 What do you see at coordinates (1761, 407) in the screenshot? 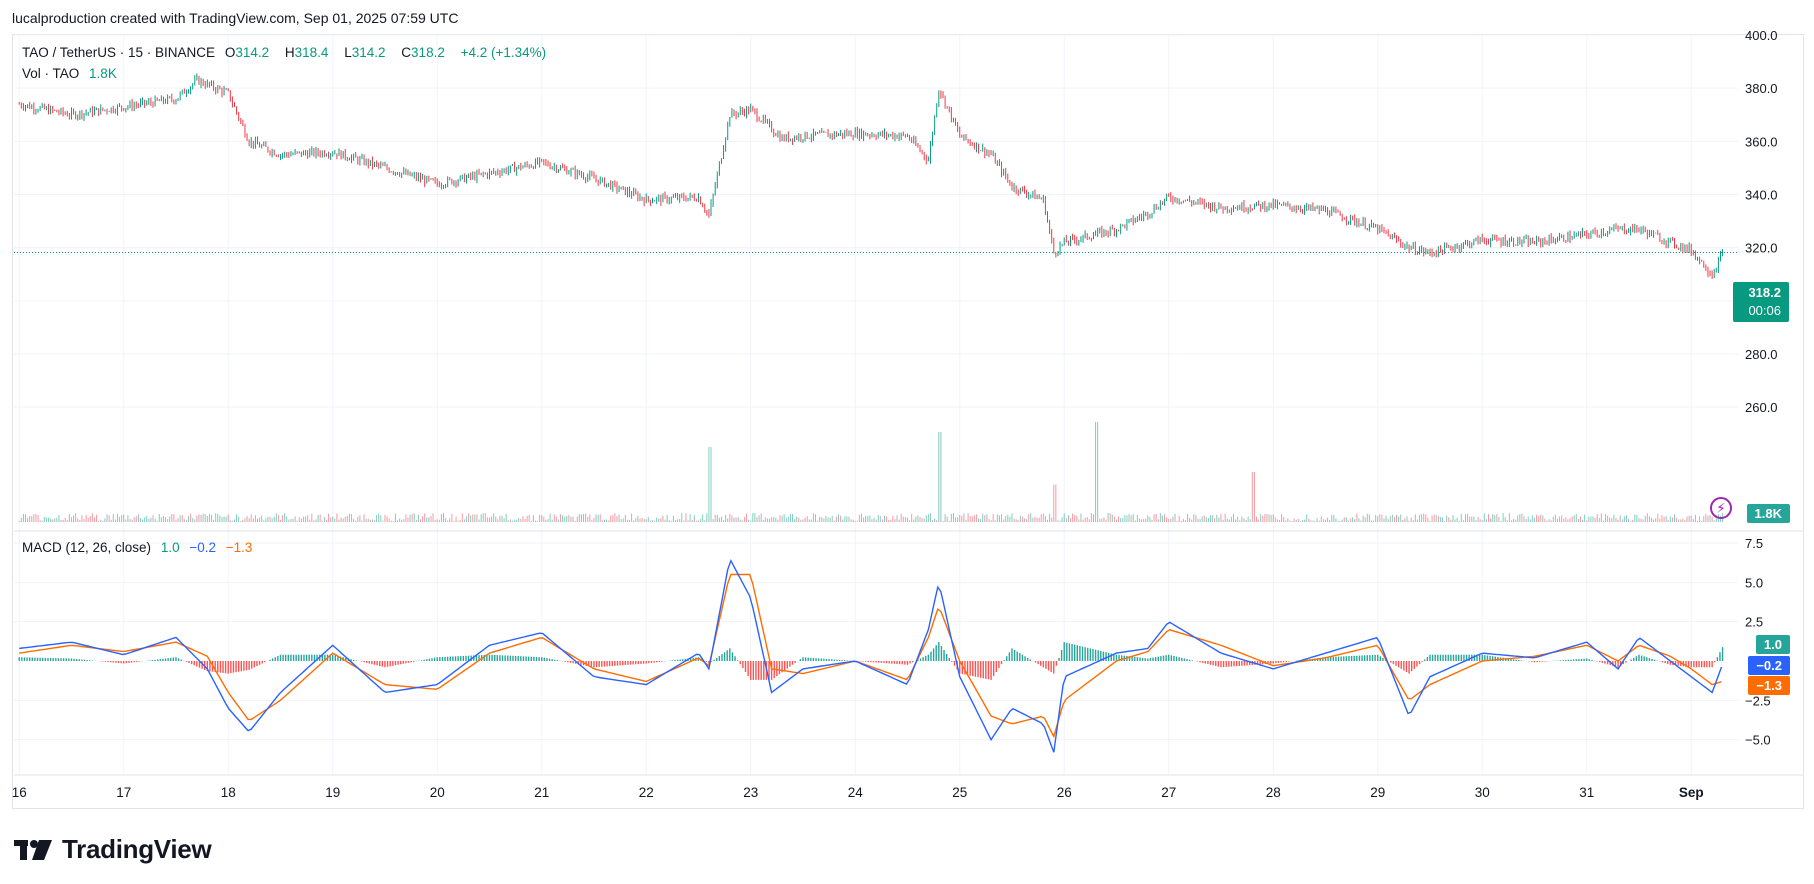
I see `price-axis-label: 260.0` at bounding box center [1761, 407].